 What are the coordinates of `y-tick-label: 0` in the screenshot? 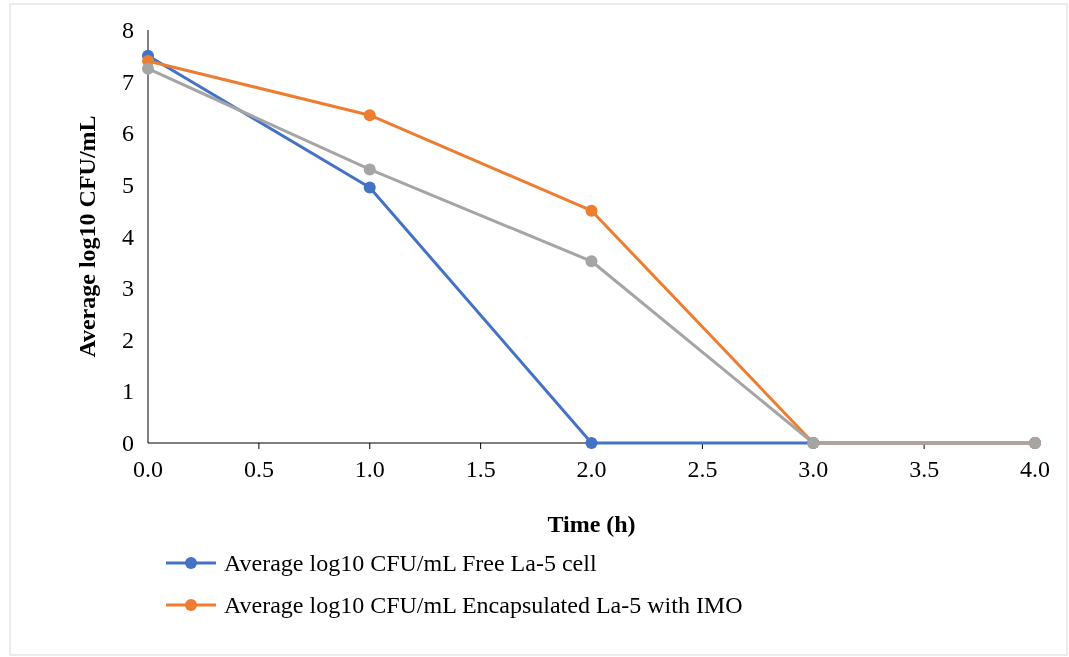 It's located at (128, 443).